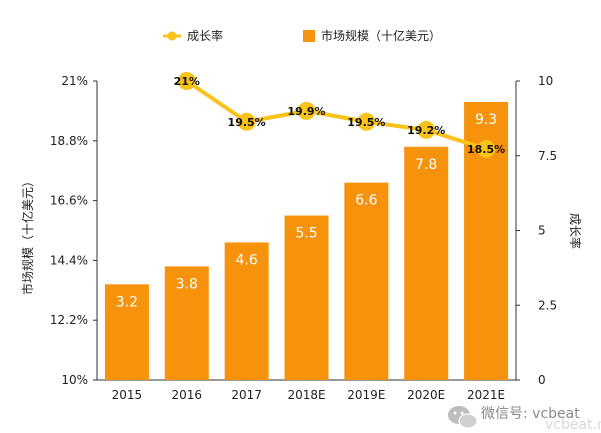 The image size is (601, 433). I want to click on left-tick-label: 16.6%, so click(69, 201).